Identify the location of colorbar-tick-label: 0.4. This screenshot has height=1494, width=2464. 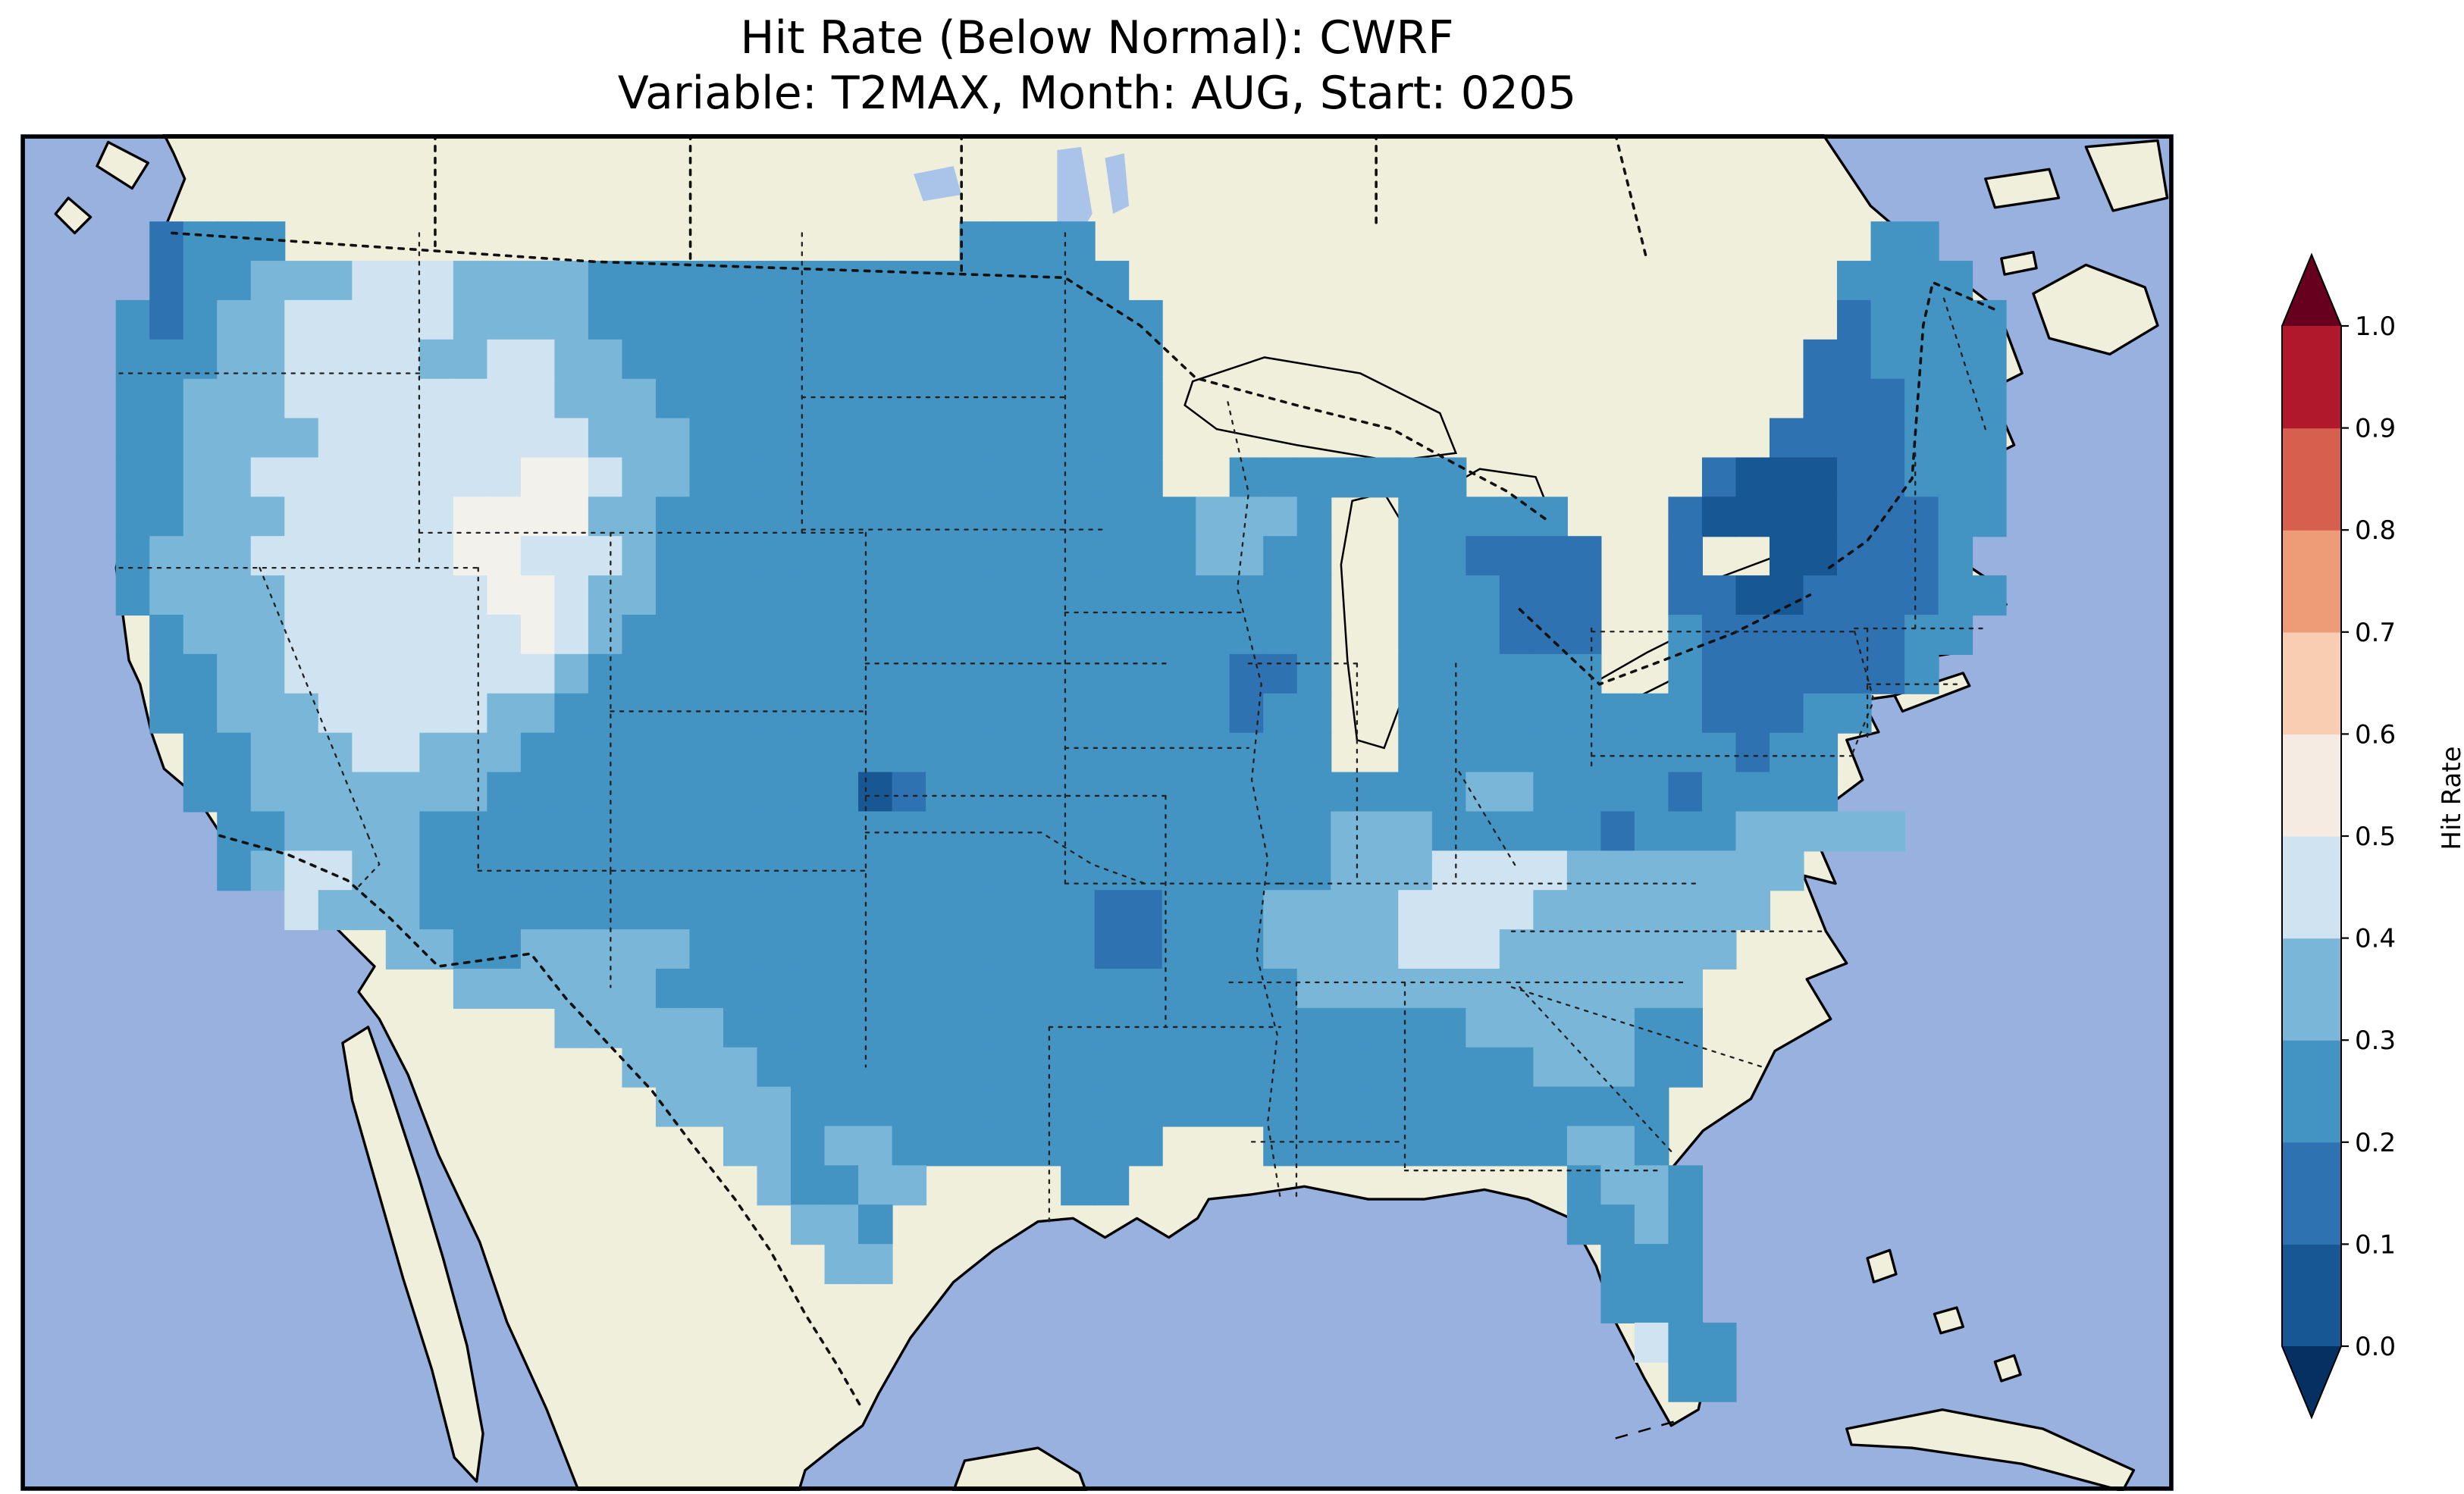
(2375, 939).